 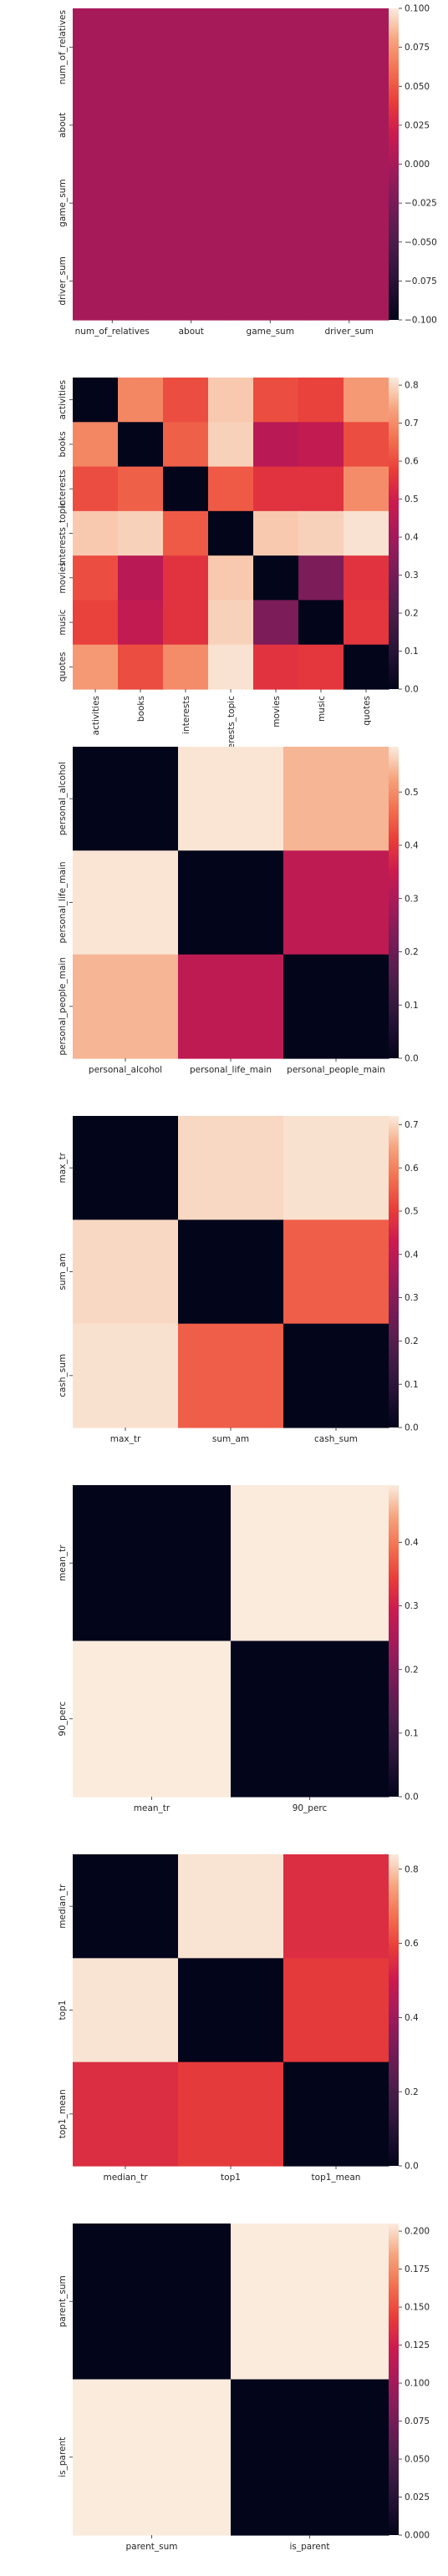 I want to click on colorbar-tick-label: 0.125, so click(x=417, y=2345).